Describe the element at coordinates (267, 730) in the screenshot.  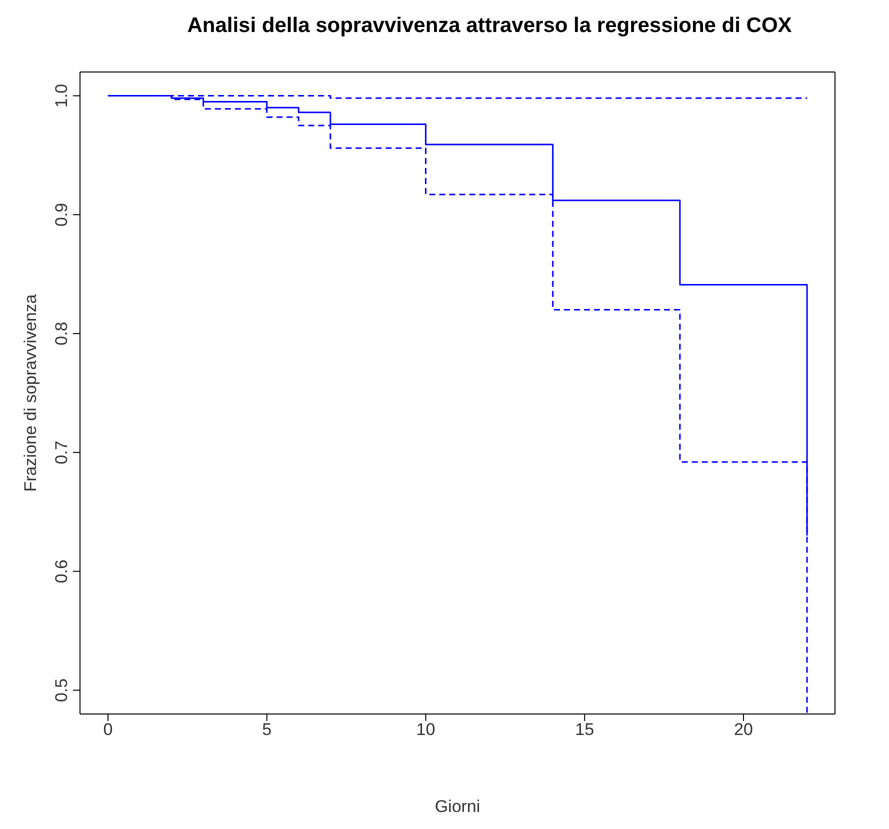
I see `x-tick-label: 5` at that location.